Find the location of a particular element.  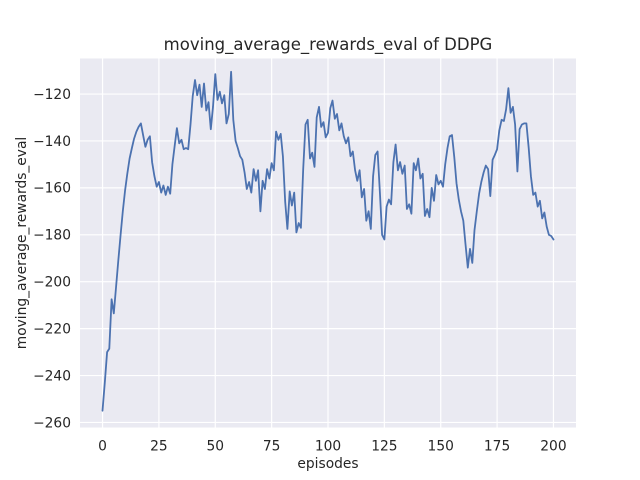

x-tick-label: 175 is located at coordinates (497, 447).